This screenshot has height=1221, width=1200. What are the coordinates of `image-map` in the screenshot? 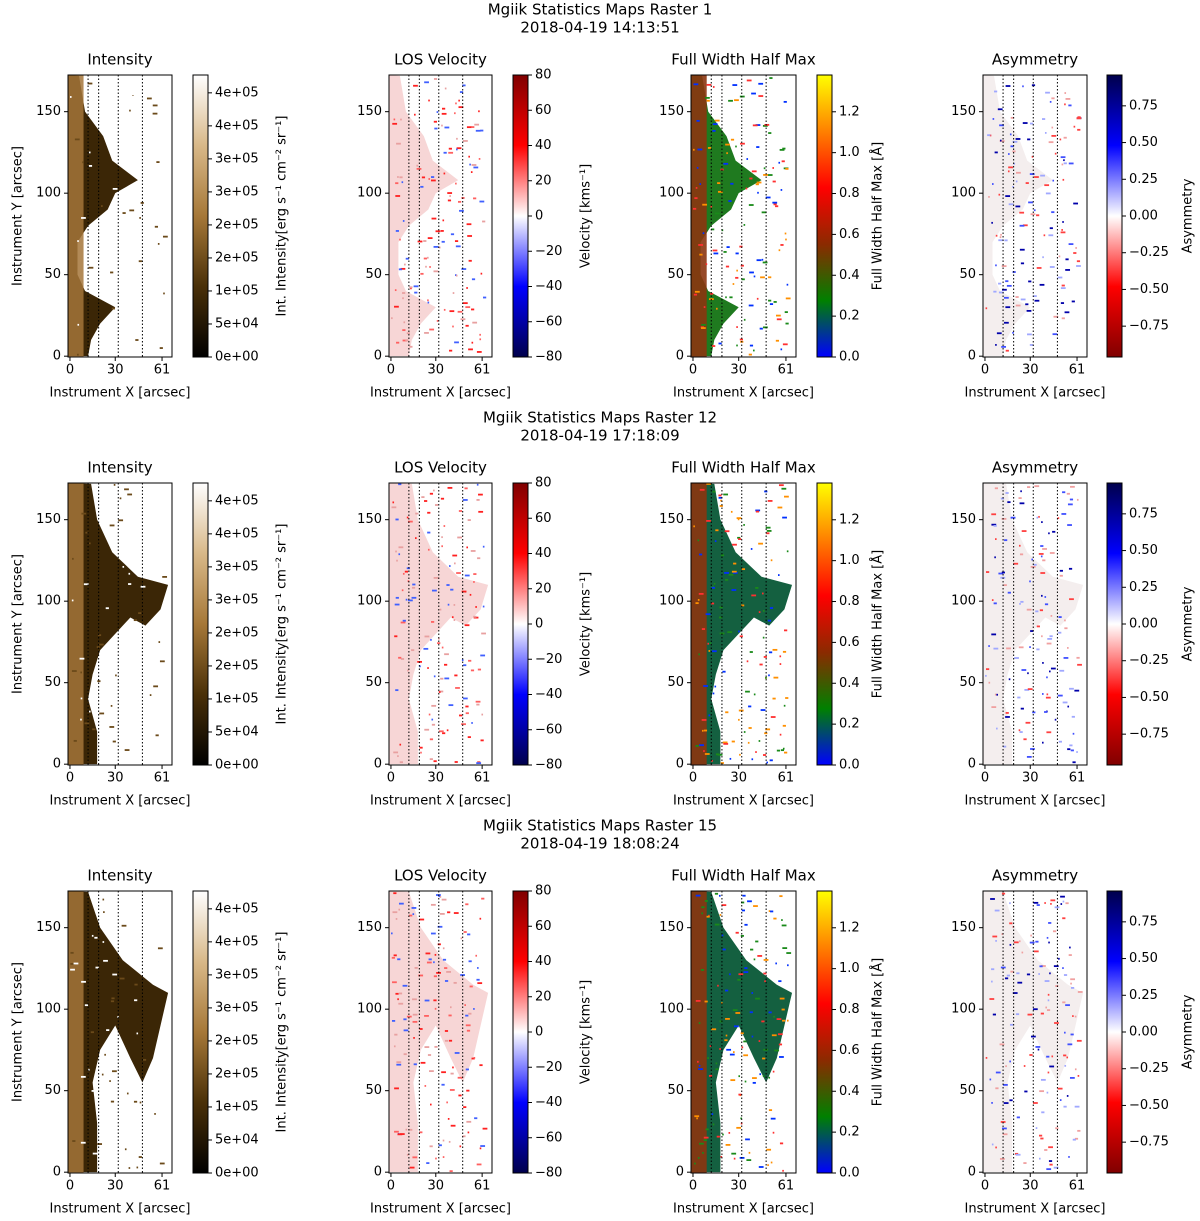 It's located at (742, 1032).